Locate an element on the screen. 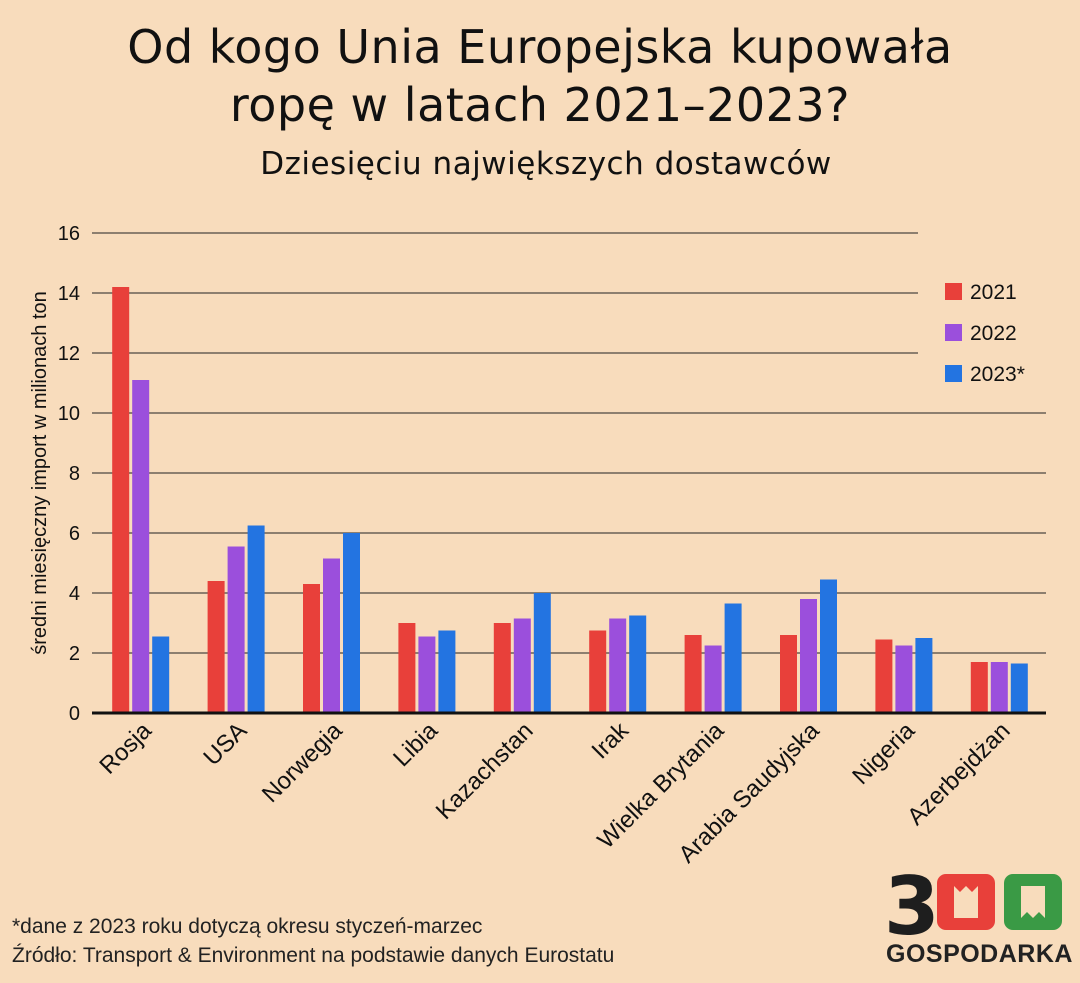 Image resolution: width=1080 pixels, height=983 pixels. logo-wordmark: GOSPODARKA is located at coordinates (979, 954).